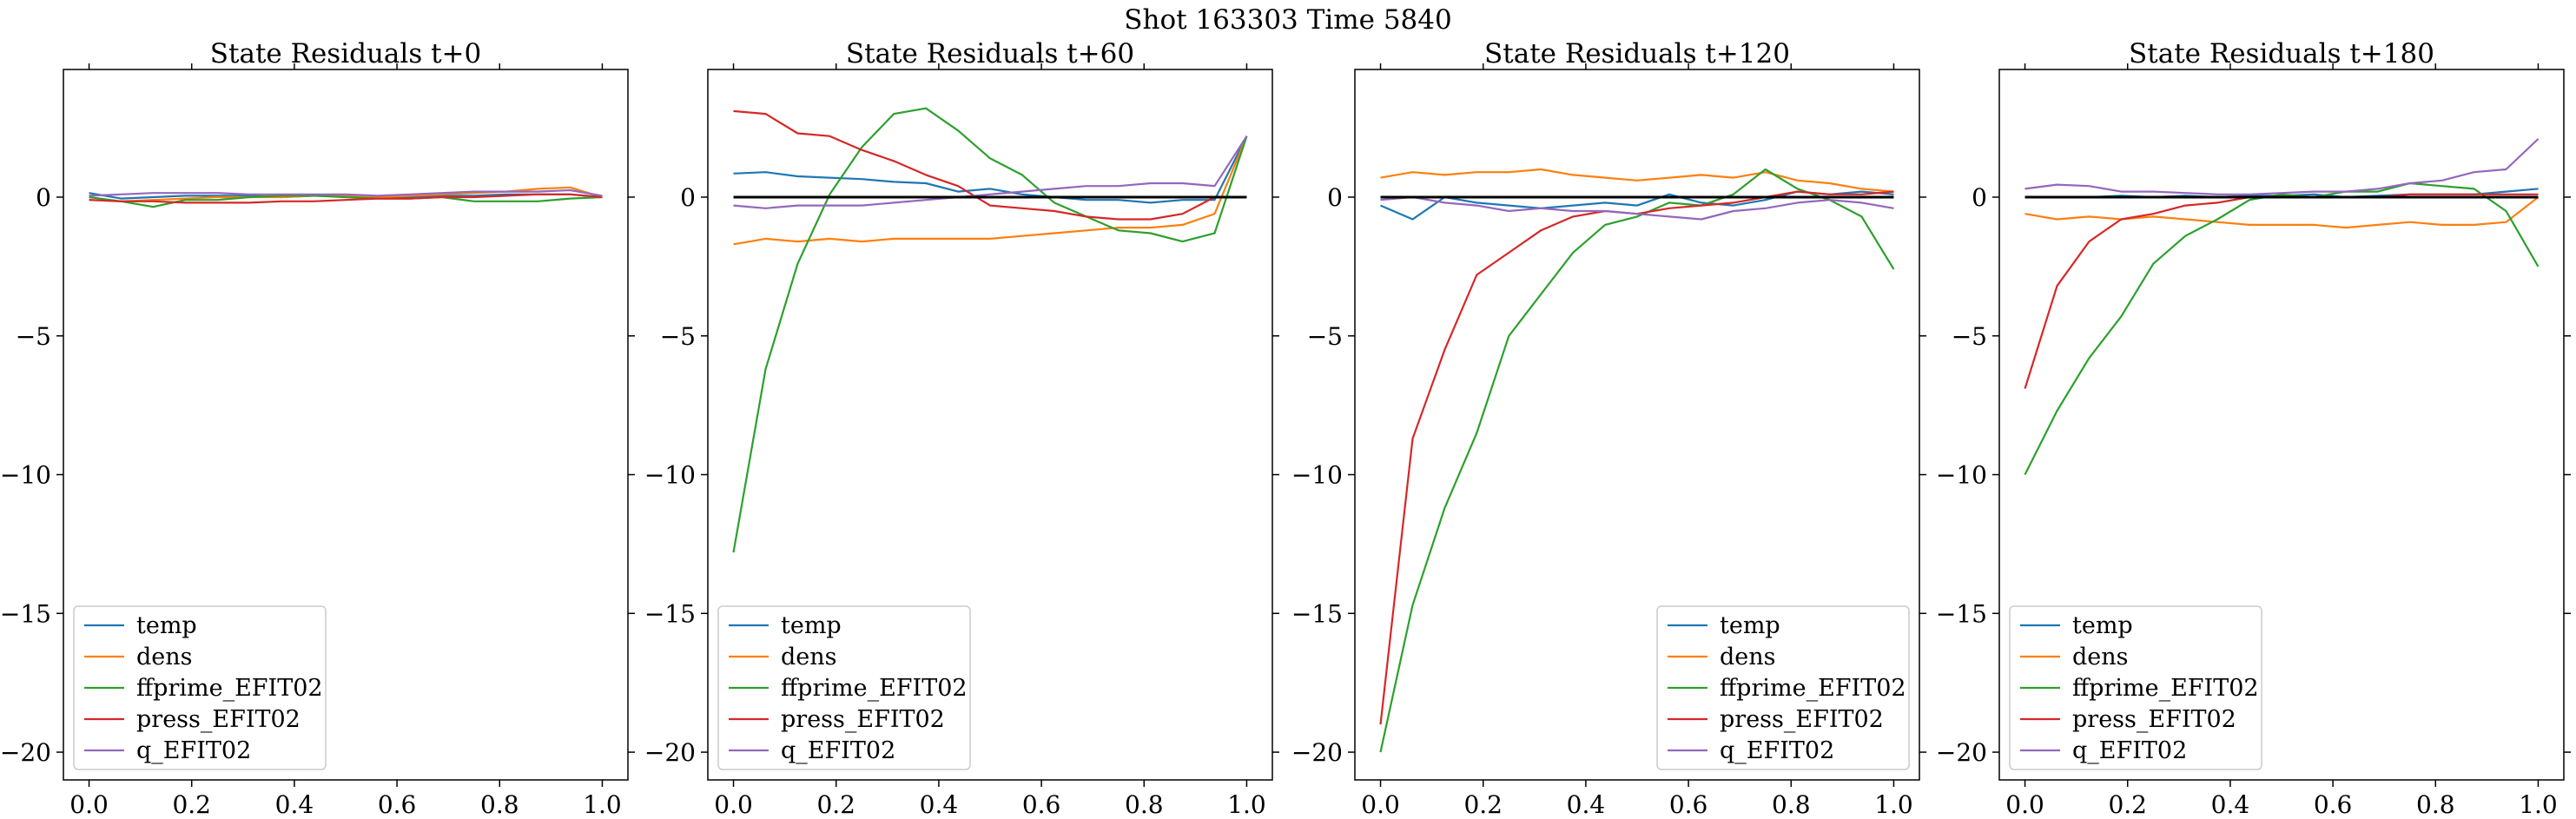  What do you see at coordinates (990, 53) in the screenshot?
I see `chart-title: State Residuals t+60` at bounding box center [990, 53].